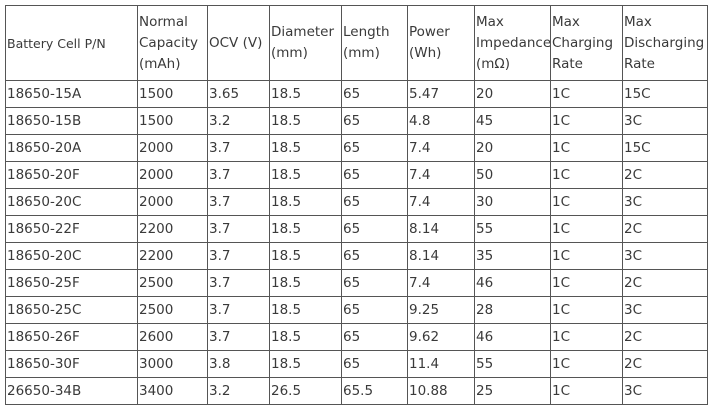 Image resolution: width=711 pixels, height=412 pixels. Describe the element at coordinates (512, 175) in the screenshot. I see `impedance-cell: 50` at that location.